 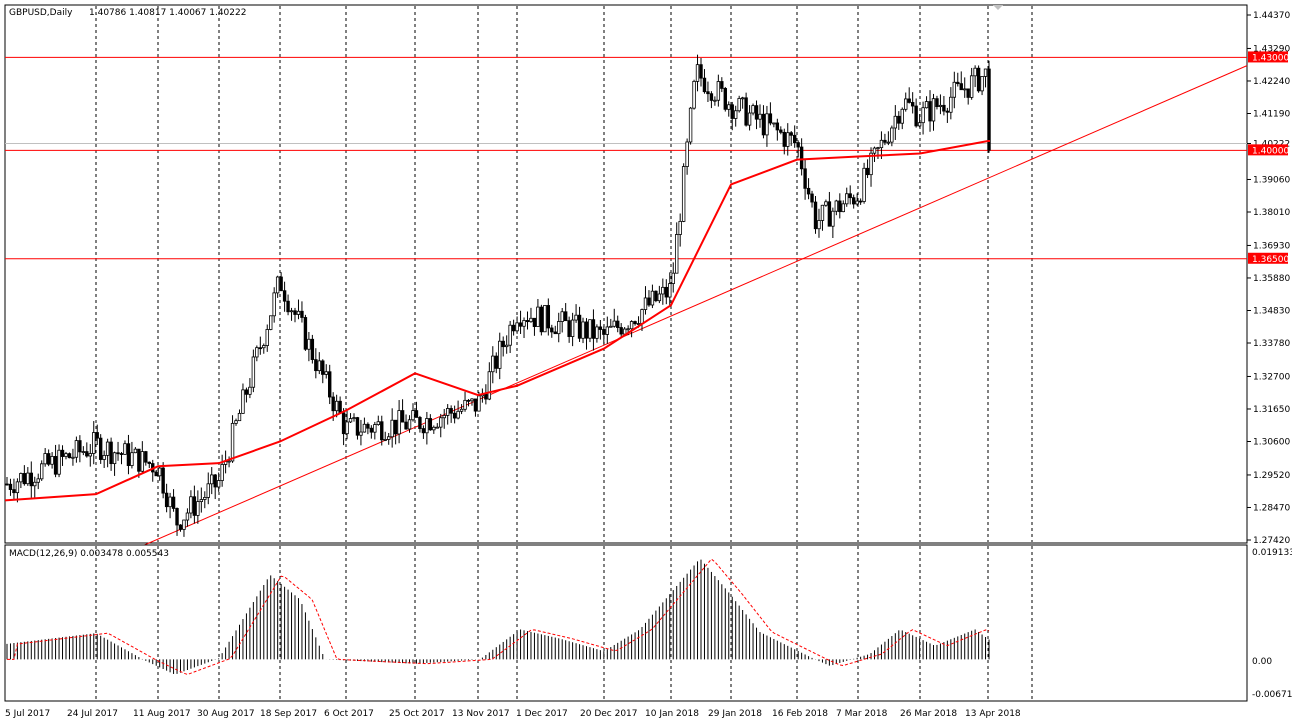 I want to click on macd-signal-line, so click(x=498, y=616).